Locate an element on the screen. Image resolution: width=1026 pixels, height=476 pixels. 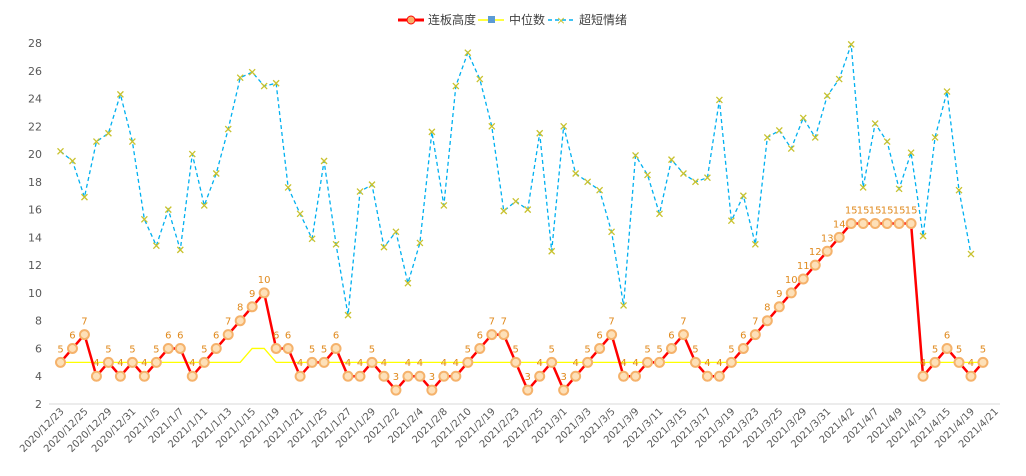
y-tick-label: 28 is located at coordinates (35, 43).